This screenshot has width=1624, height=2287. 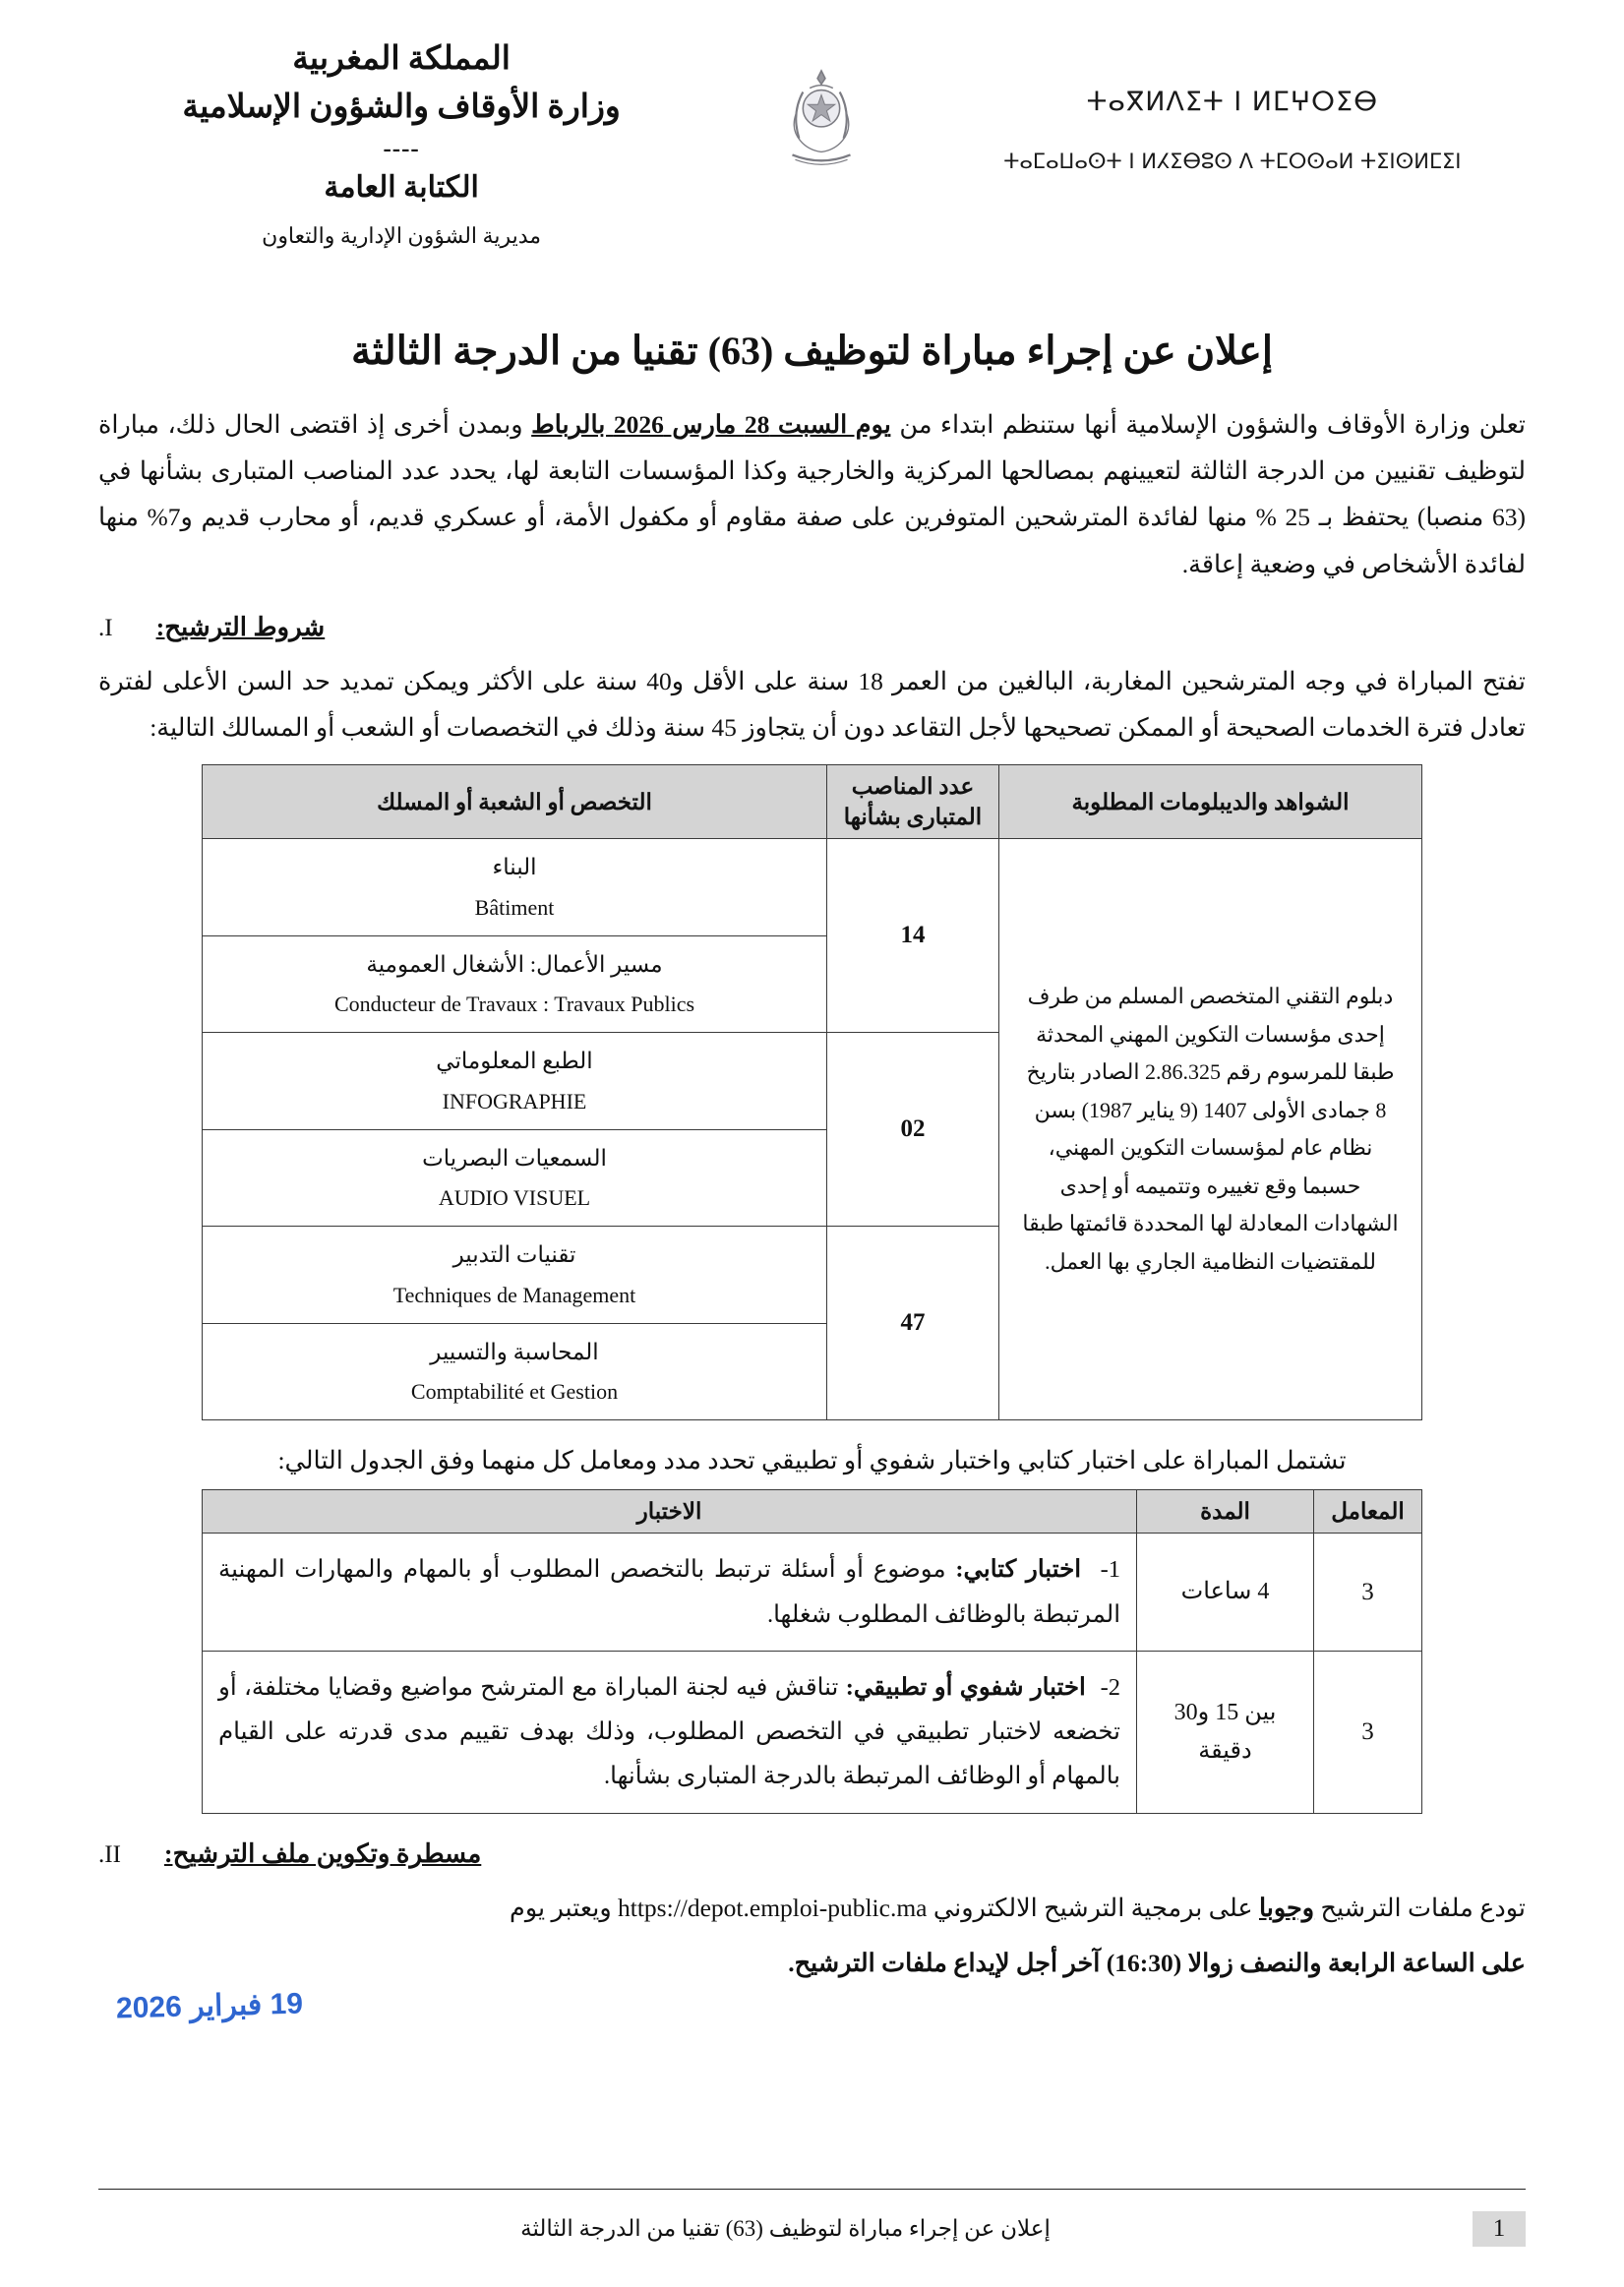 What do you see at coordinates (105, 627) in the screenshot?
I see `section1-number: I.` at bounding box center [105, 627].